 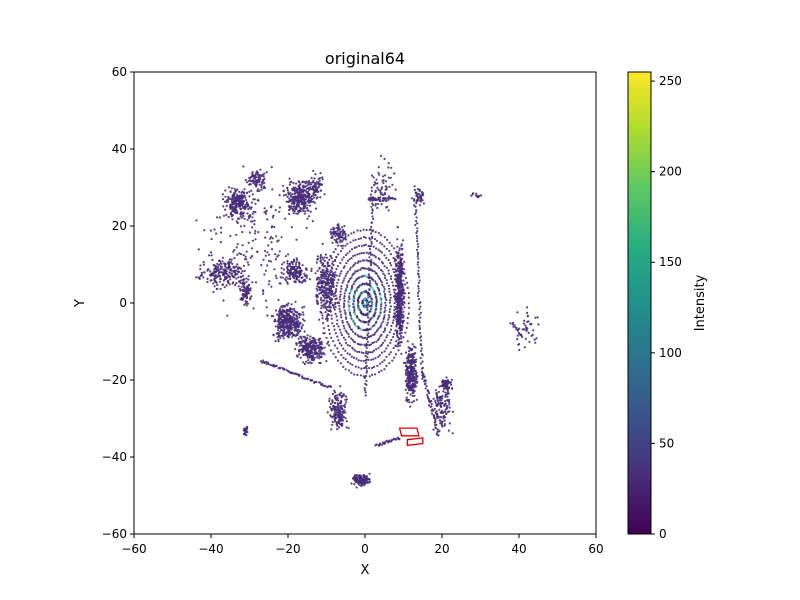 What do you see at coordinates (365, 549) in the screenshot?
I see `x-tick-label: 0` at bounding box center [365, 549].